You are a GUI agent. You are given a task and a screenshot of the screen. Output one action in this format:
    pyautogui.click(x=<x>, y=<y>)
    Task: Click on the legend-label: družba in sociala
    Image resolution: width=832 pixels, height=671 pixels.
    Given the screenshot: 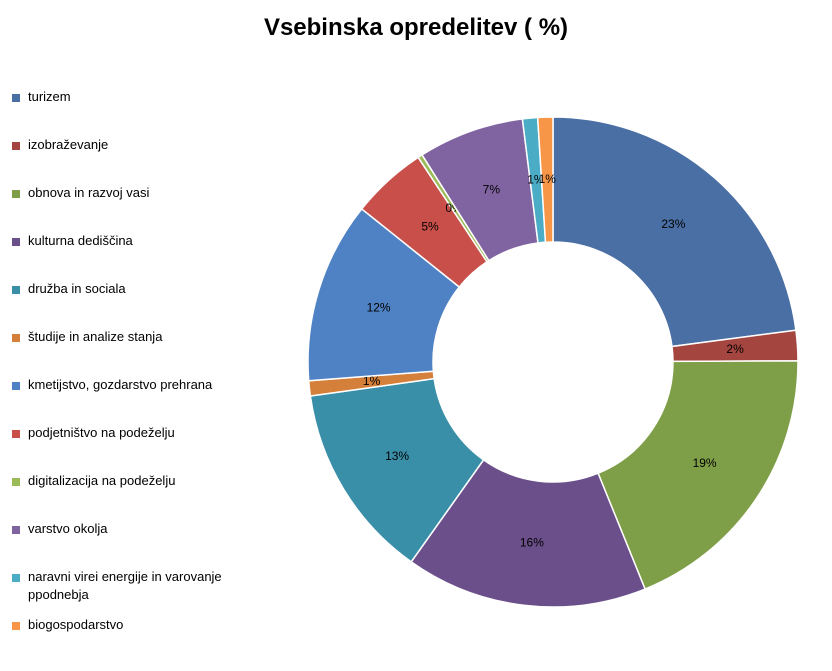 What is the action you would take?
    pyautogui.click(x=77, y=288)
    